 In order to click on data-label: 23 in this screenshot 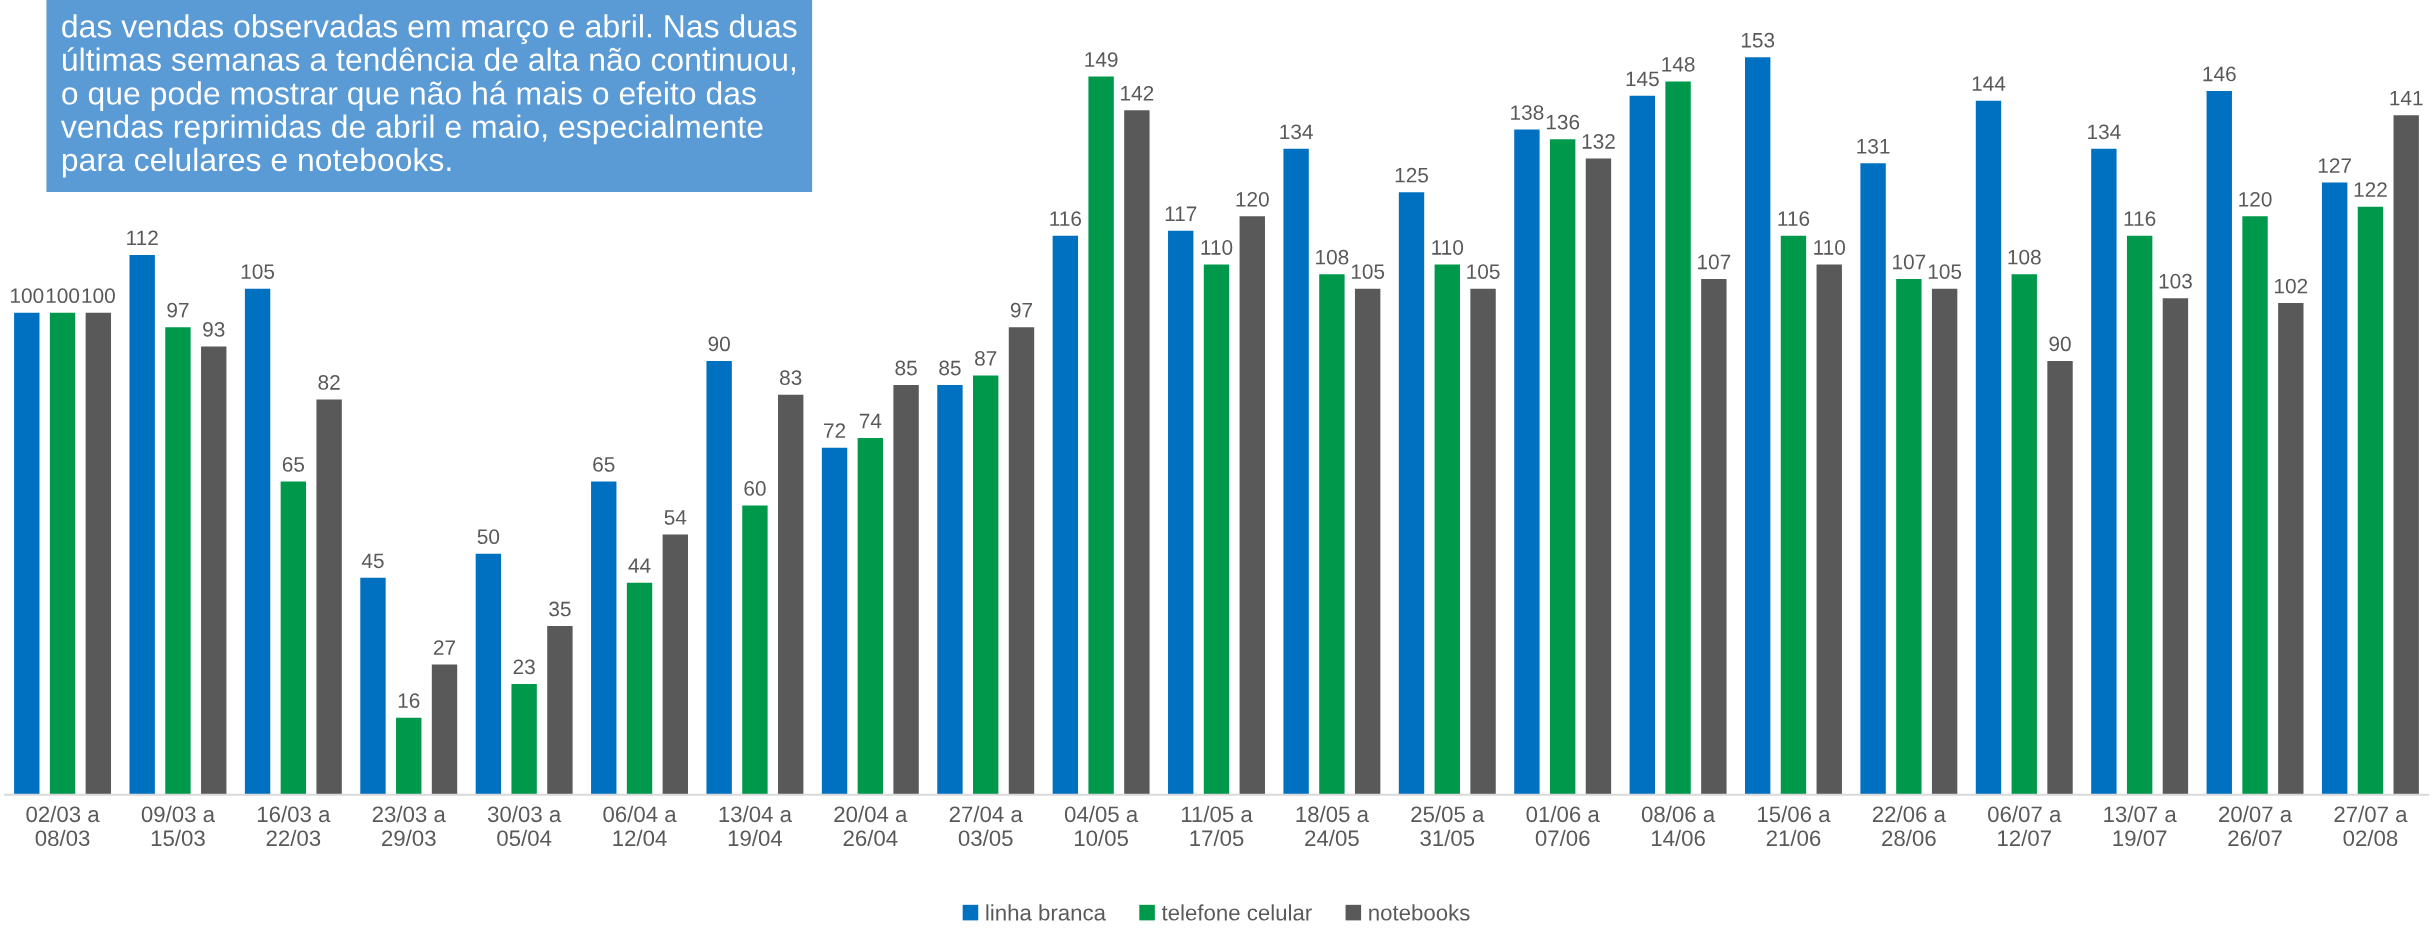, I will do `click(524, 667)`.